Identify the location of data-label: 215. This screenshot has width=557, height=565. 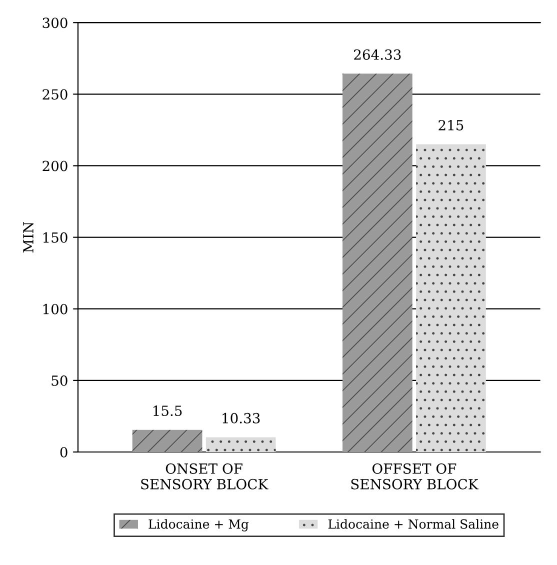
(451, 125).